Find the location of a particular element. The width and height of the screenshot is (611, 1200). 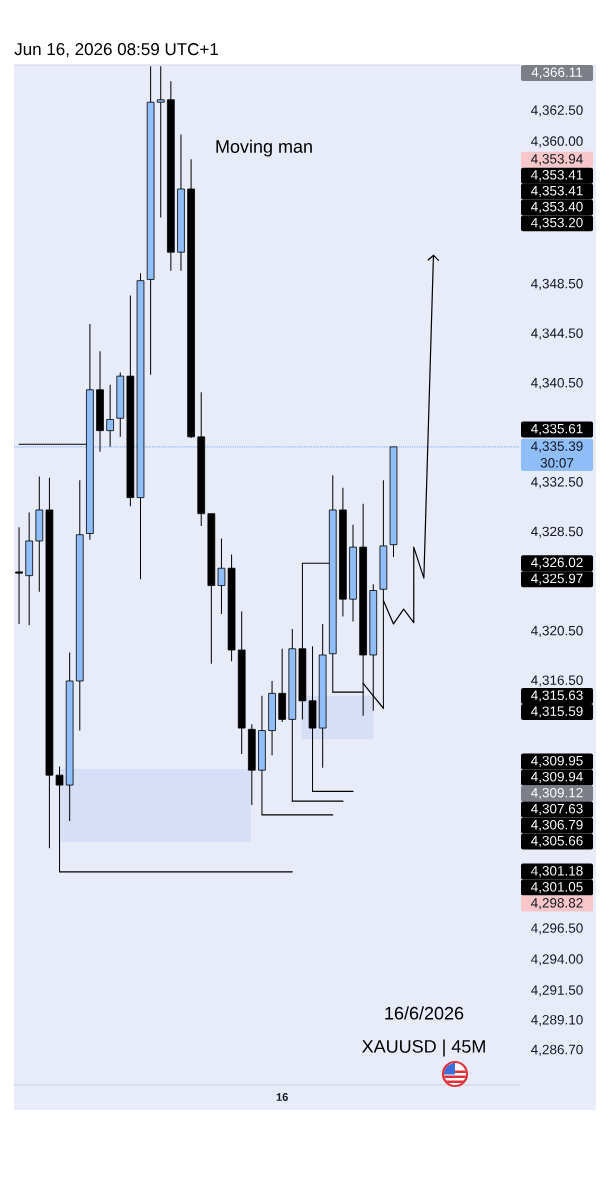

y-tick-label: 4,296.50 is located at coordinates (557, 929).